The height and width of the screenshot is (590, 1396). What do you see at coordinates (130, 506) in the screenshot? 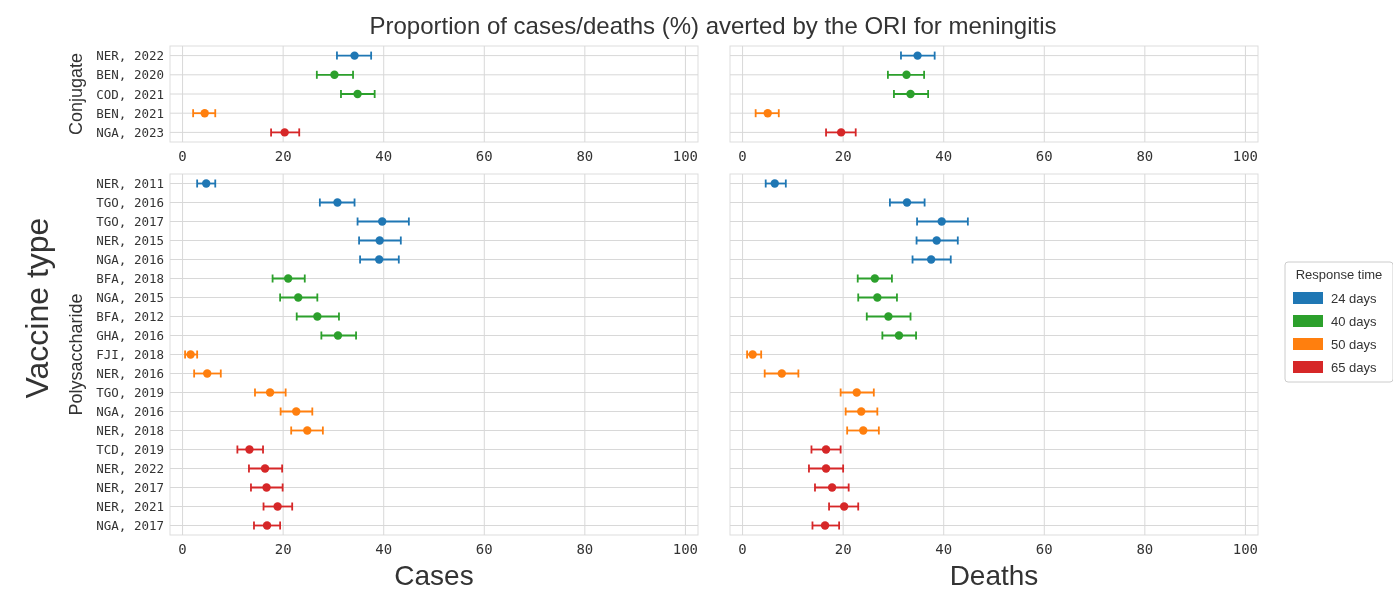
I see `y-tick-label: NER, 2021` at bounding box center [130, 506].